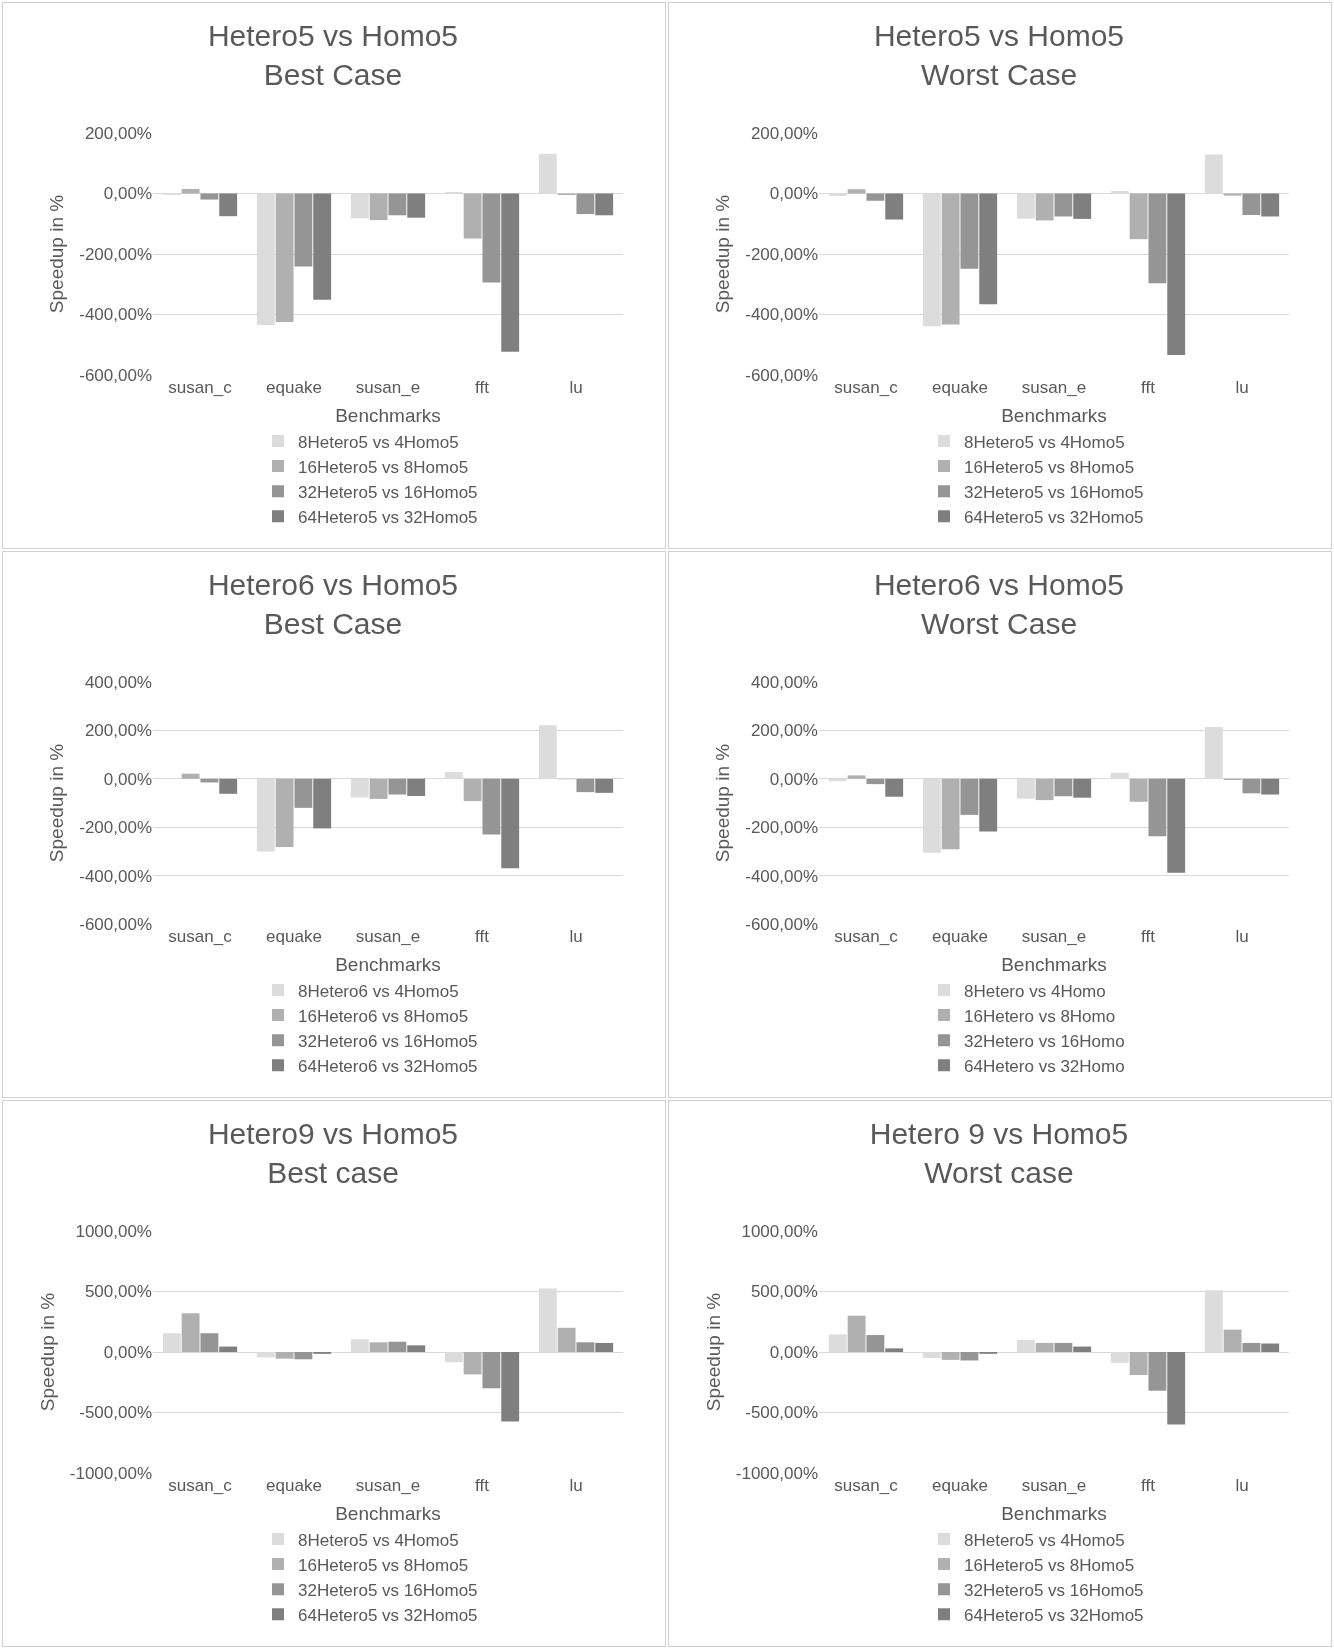 The width and height of the screenshot is (1334, 1651). Describe the element at coordinates (110, 1473) in the screenshot. I see `y-tick-label: -1000,00%` at that location.